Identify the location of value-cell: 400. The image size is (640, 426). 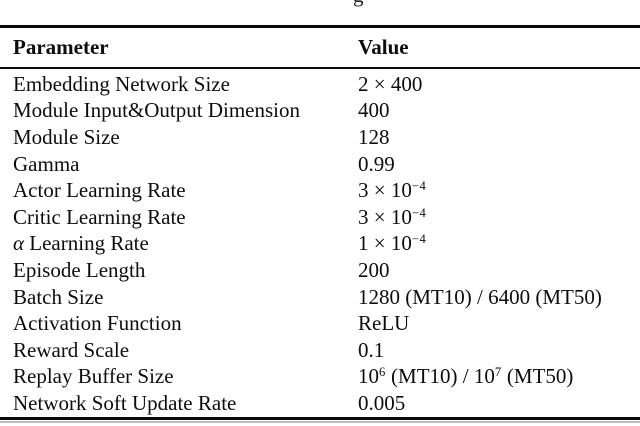
(374, 110).